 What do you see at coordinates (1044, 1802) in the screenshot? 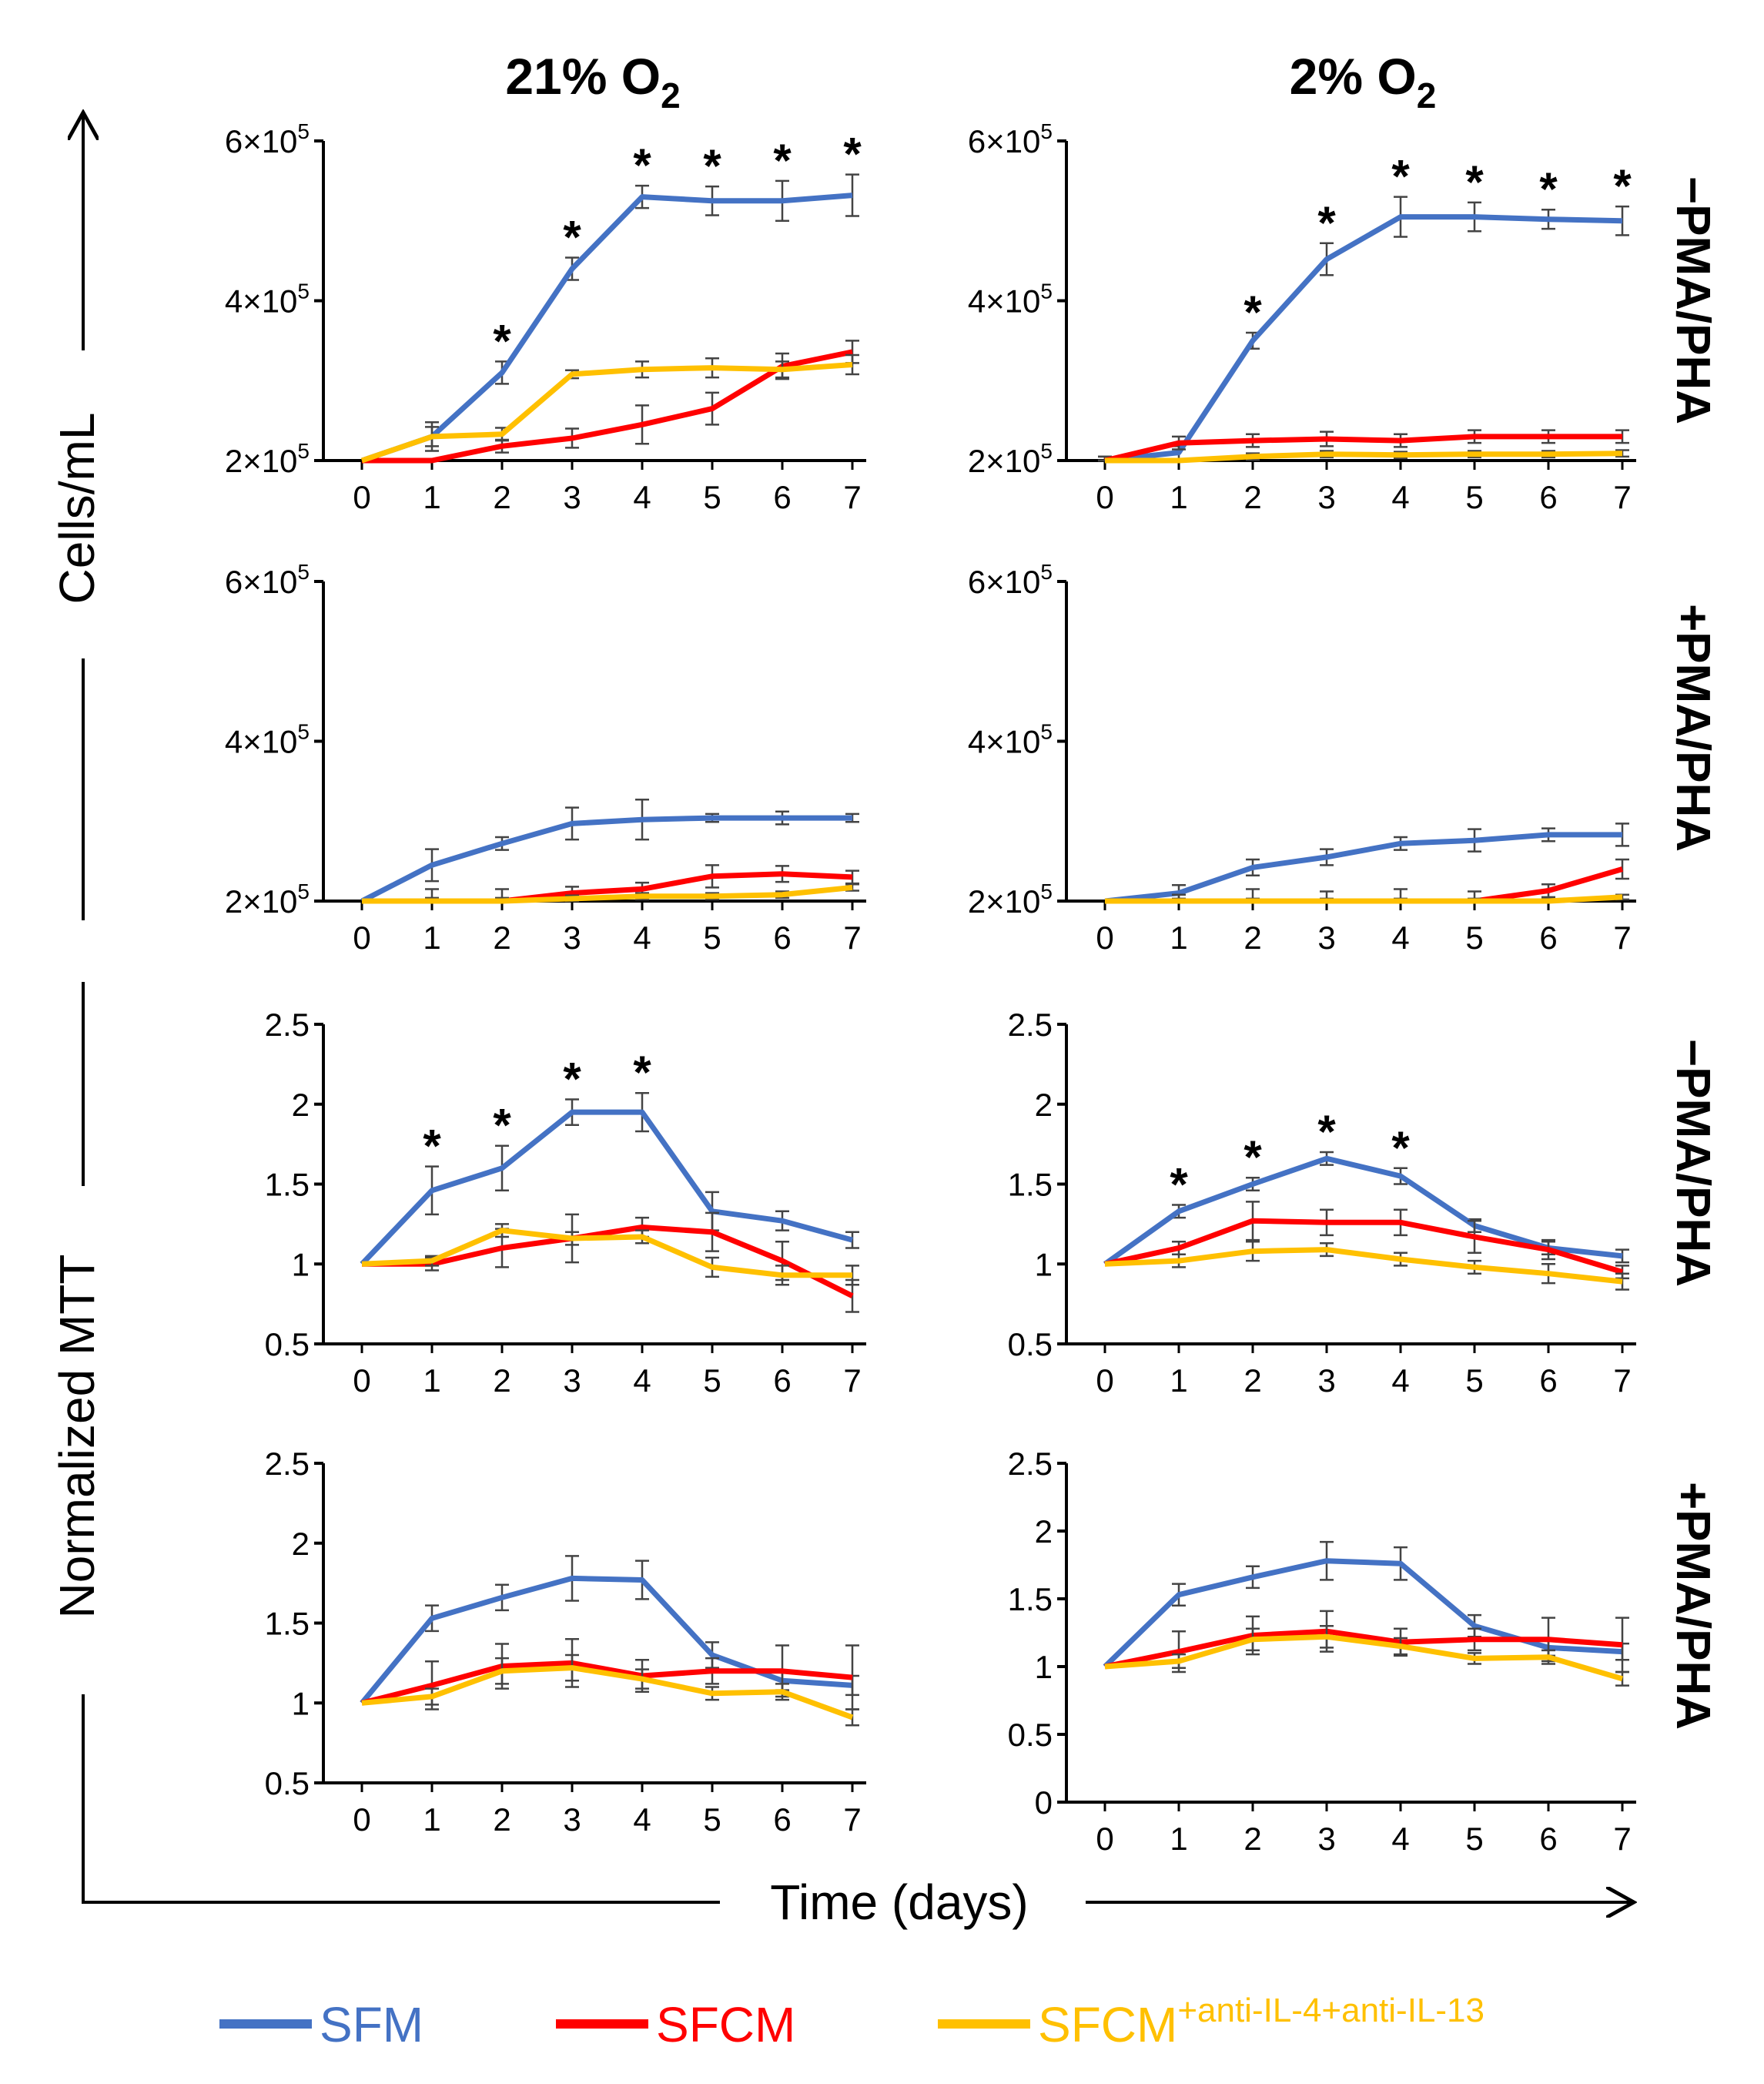
I see `y-tick-label: 0` at bounding box center [1044, 1802].